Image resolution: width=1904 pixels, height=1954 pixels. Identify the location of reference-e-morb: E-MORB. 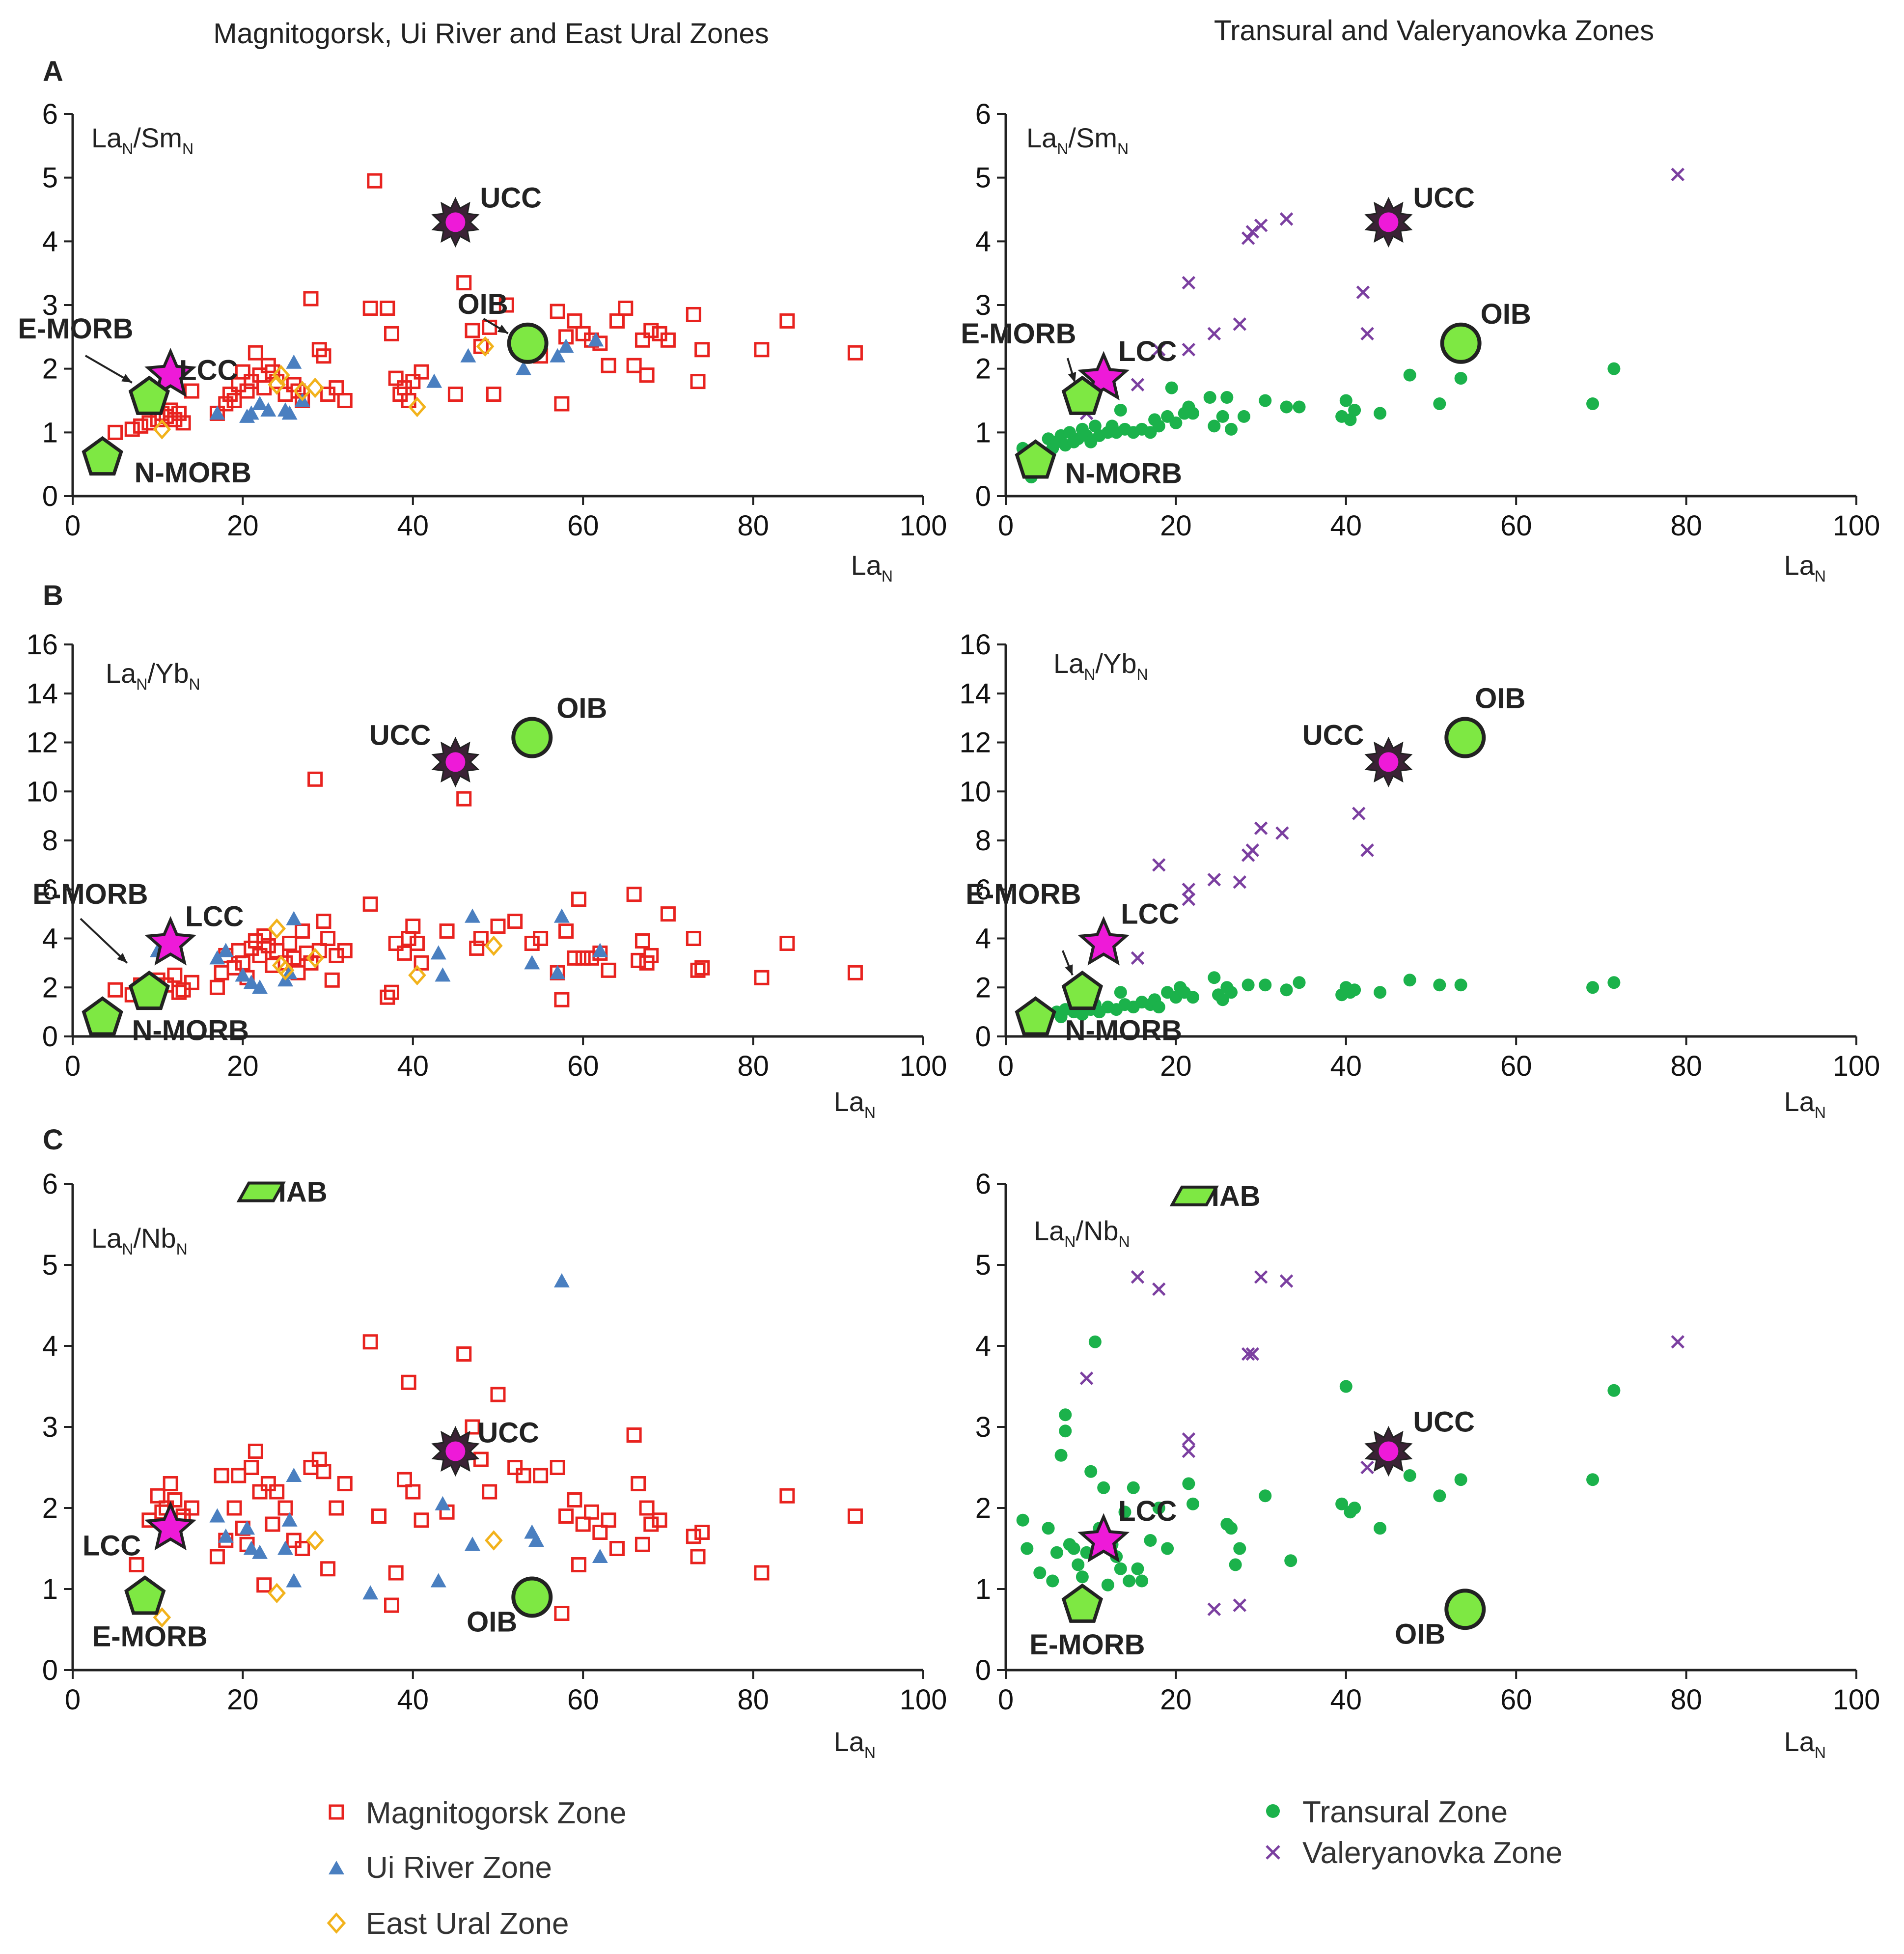
(150, 1614).